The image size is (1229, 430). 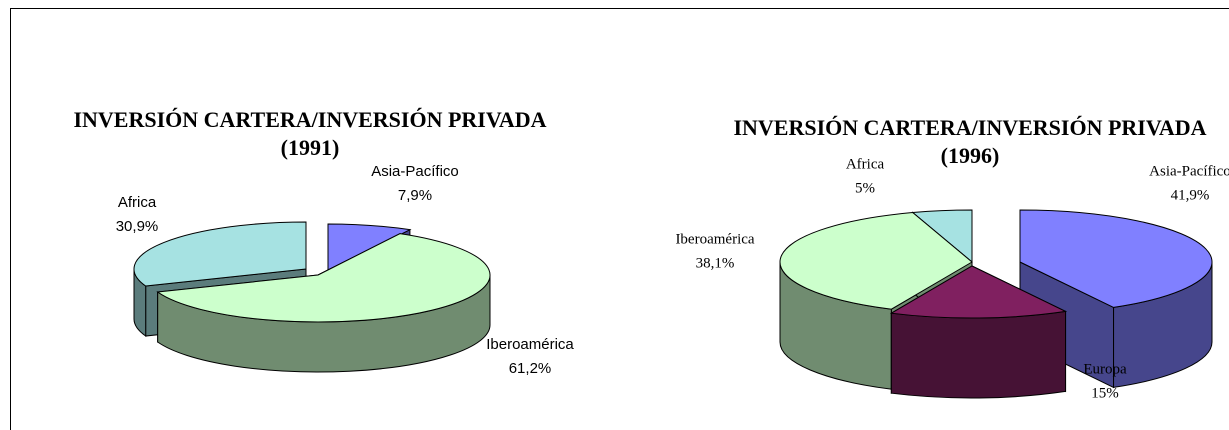 What do you see at coordinates (865, 188) in the screenshot?
I see `slice-value-label: 5%` at bounding box center [865, 188].